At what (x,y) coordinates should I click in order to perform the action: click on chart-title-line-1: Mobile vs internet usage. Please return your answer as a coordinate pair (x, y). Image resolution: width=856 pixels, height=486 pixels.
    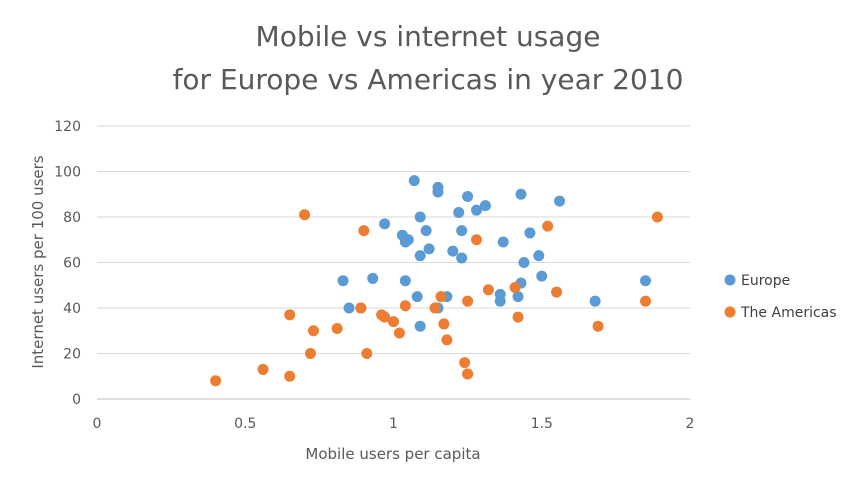
    Looking at the image, I should click on (428, 36).